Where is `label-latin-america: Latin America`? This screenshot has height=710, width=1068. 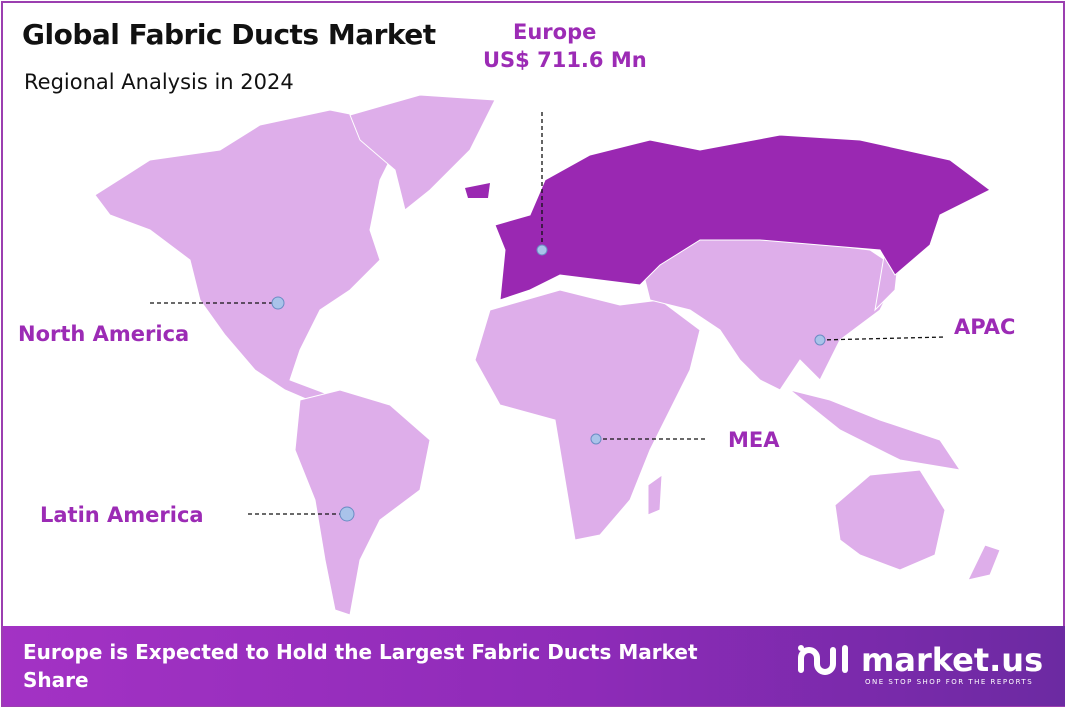
label-latin-america: Latin America is located at coordinates (122, 515).